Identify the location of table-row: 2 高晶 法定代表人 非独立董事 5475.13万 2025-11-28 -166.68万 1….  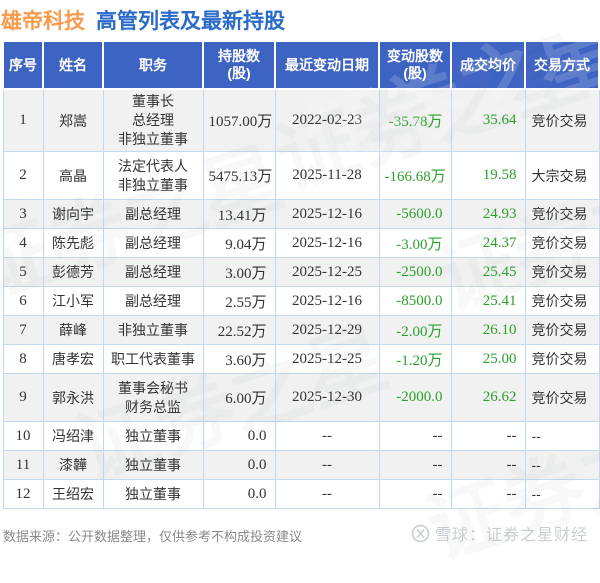
(301, 175).